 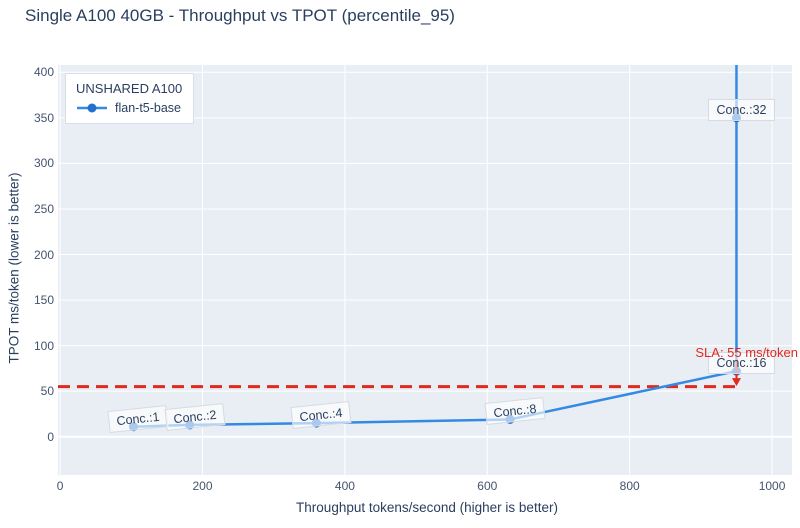 I want to click on y-tick-150: 150, so click(x=43, y=300).